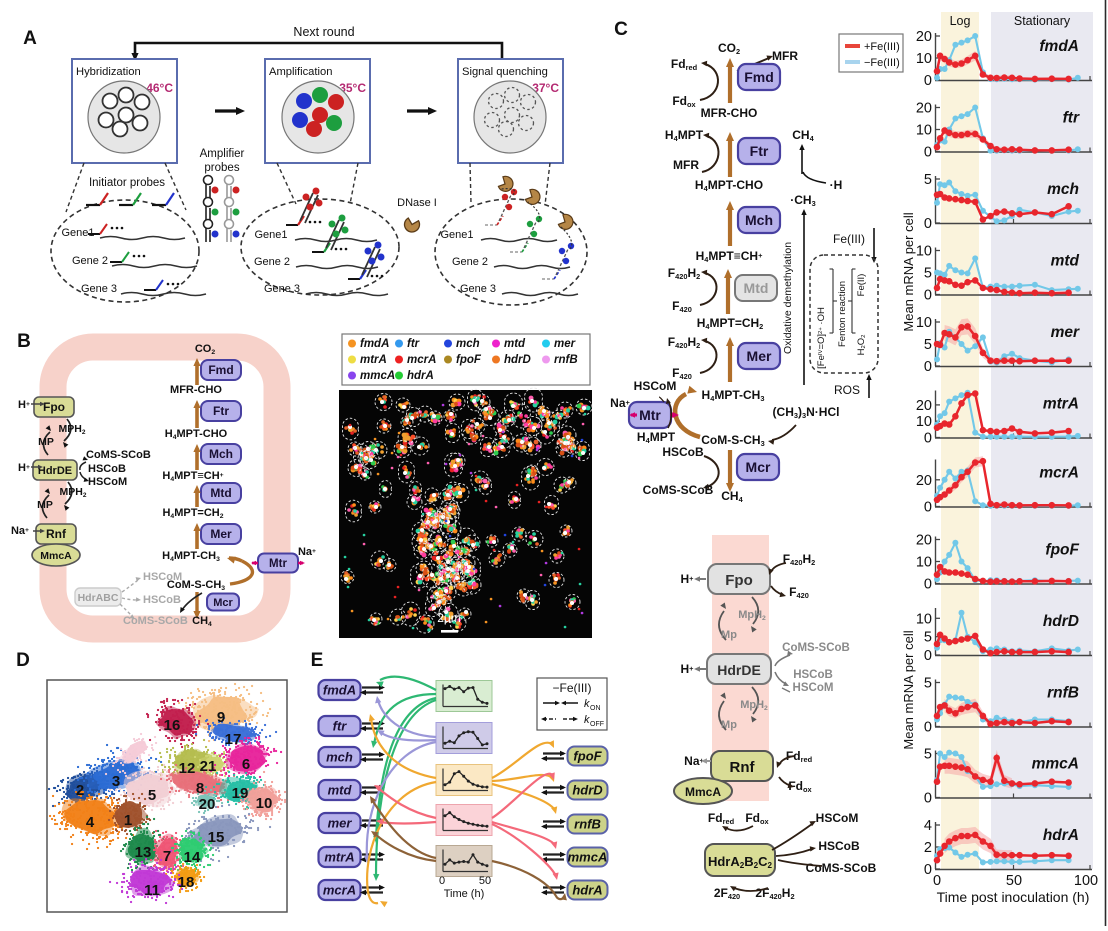  What do you see at coordinates (703, 792) in the screenshot?
I see `svg-text: MmcA` at bounding box center [703, 792].